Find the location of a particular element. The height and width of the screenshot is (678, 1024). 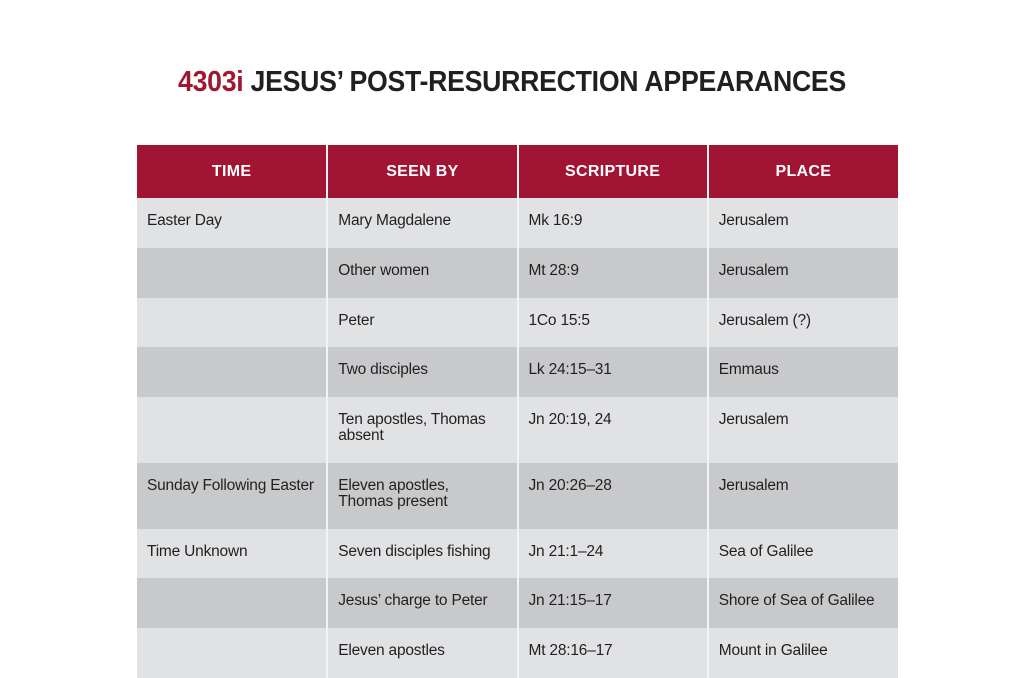

cell-seen-by: Other women is located at coordinates (423, 273).